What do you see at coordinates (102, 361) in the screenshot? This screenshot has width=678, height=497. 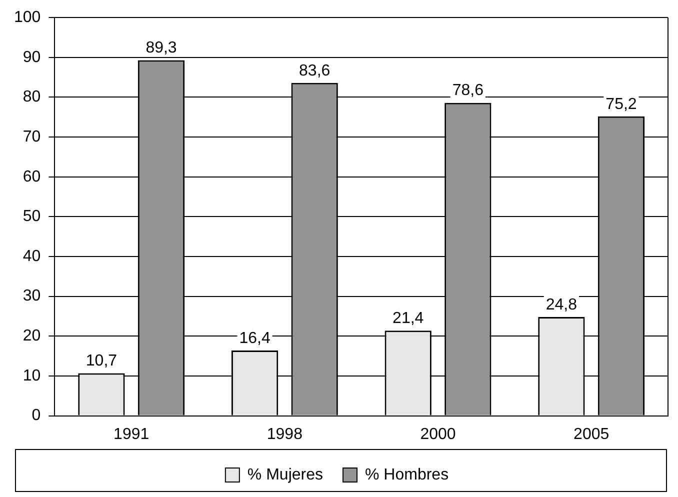 I see `data-label: 10,7` at bounding box center [102, 361].